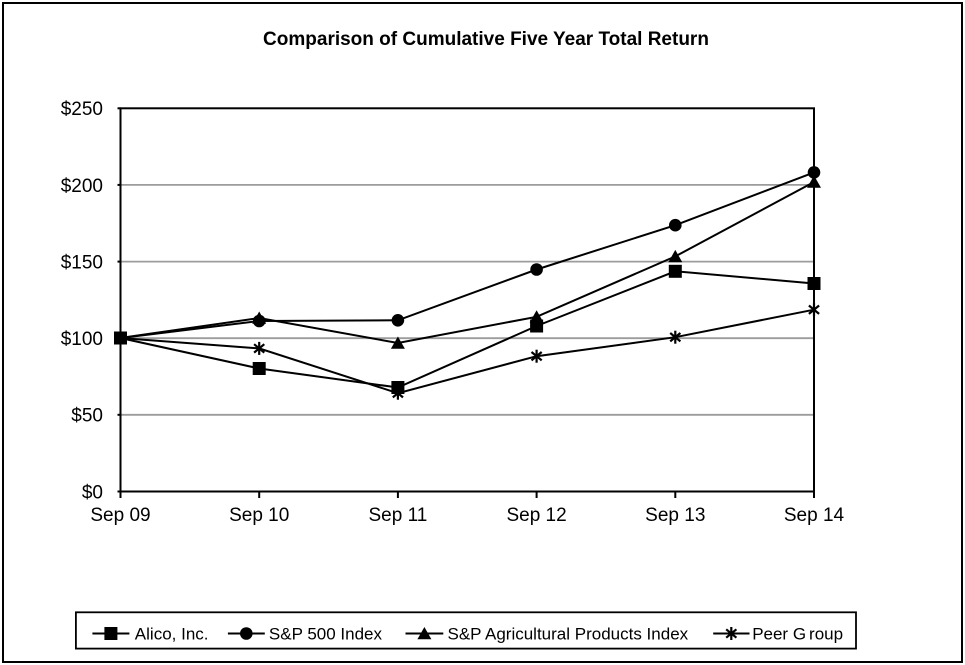 This screenshot has height=665, width=965. Describe the element at coordinates (397, 515) in the screenshot. I see `svg-text: Sep 11` at that location.